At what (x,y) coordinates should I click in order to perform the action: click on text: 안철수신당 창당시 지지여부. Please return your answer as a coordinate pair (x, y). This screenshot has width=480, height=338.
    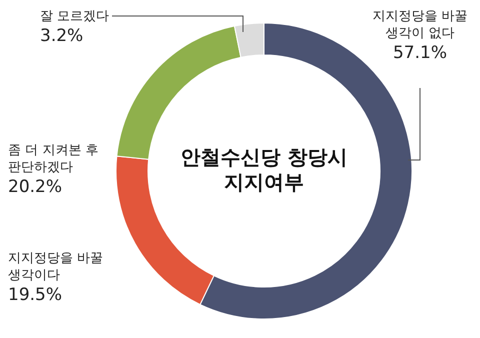
    Looking at the image, I should click on (264, 170).